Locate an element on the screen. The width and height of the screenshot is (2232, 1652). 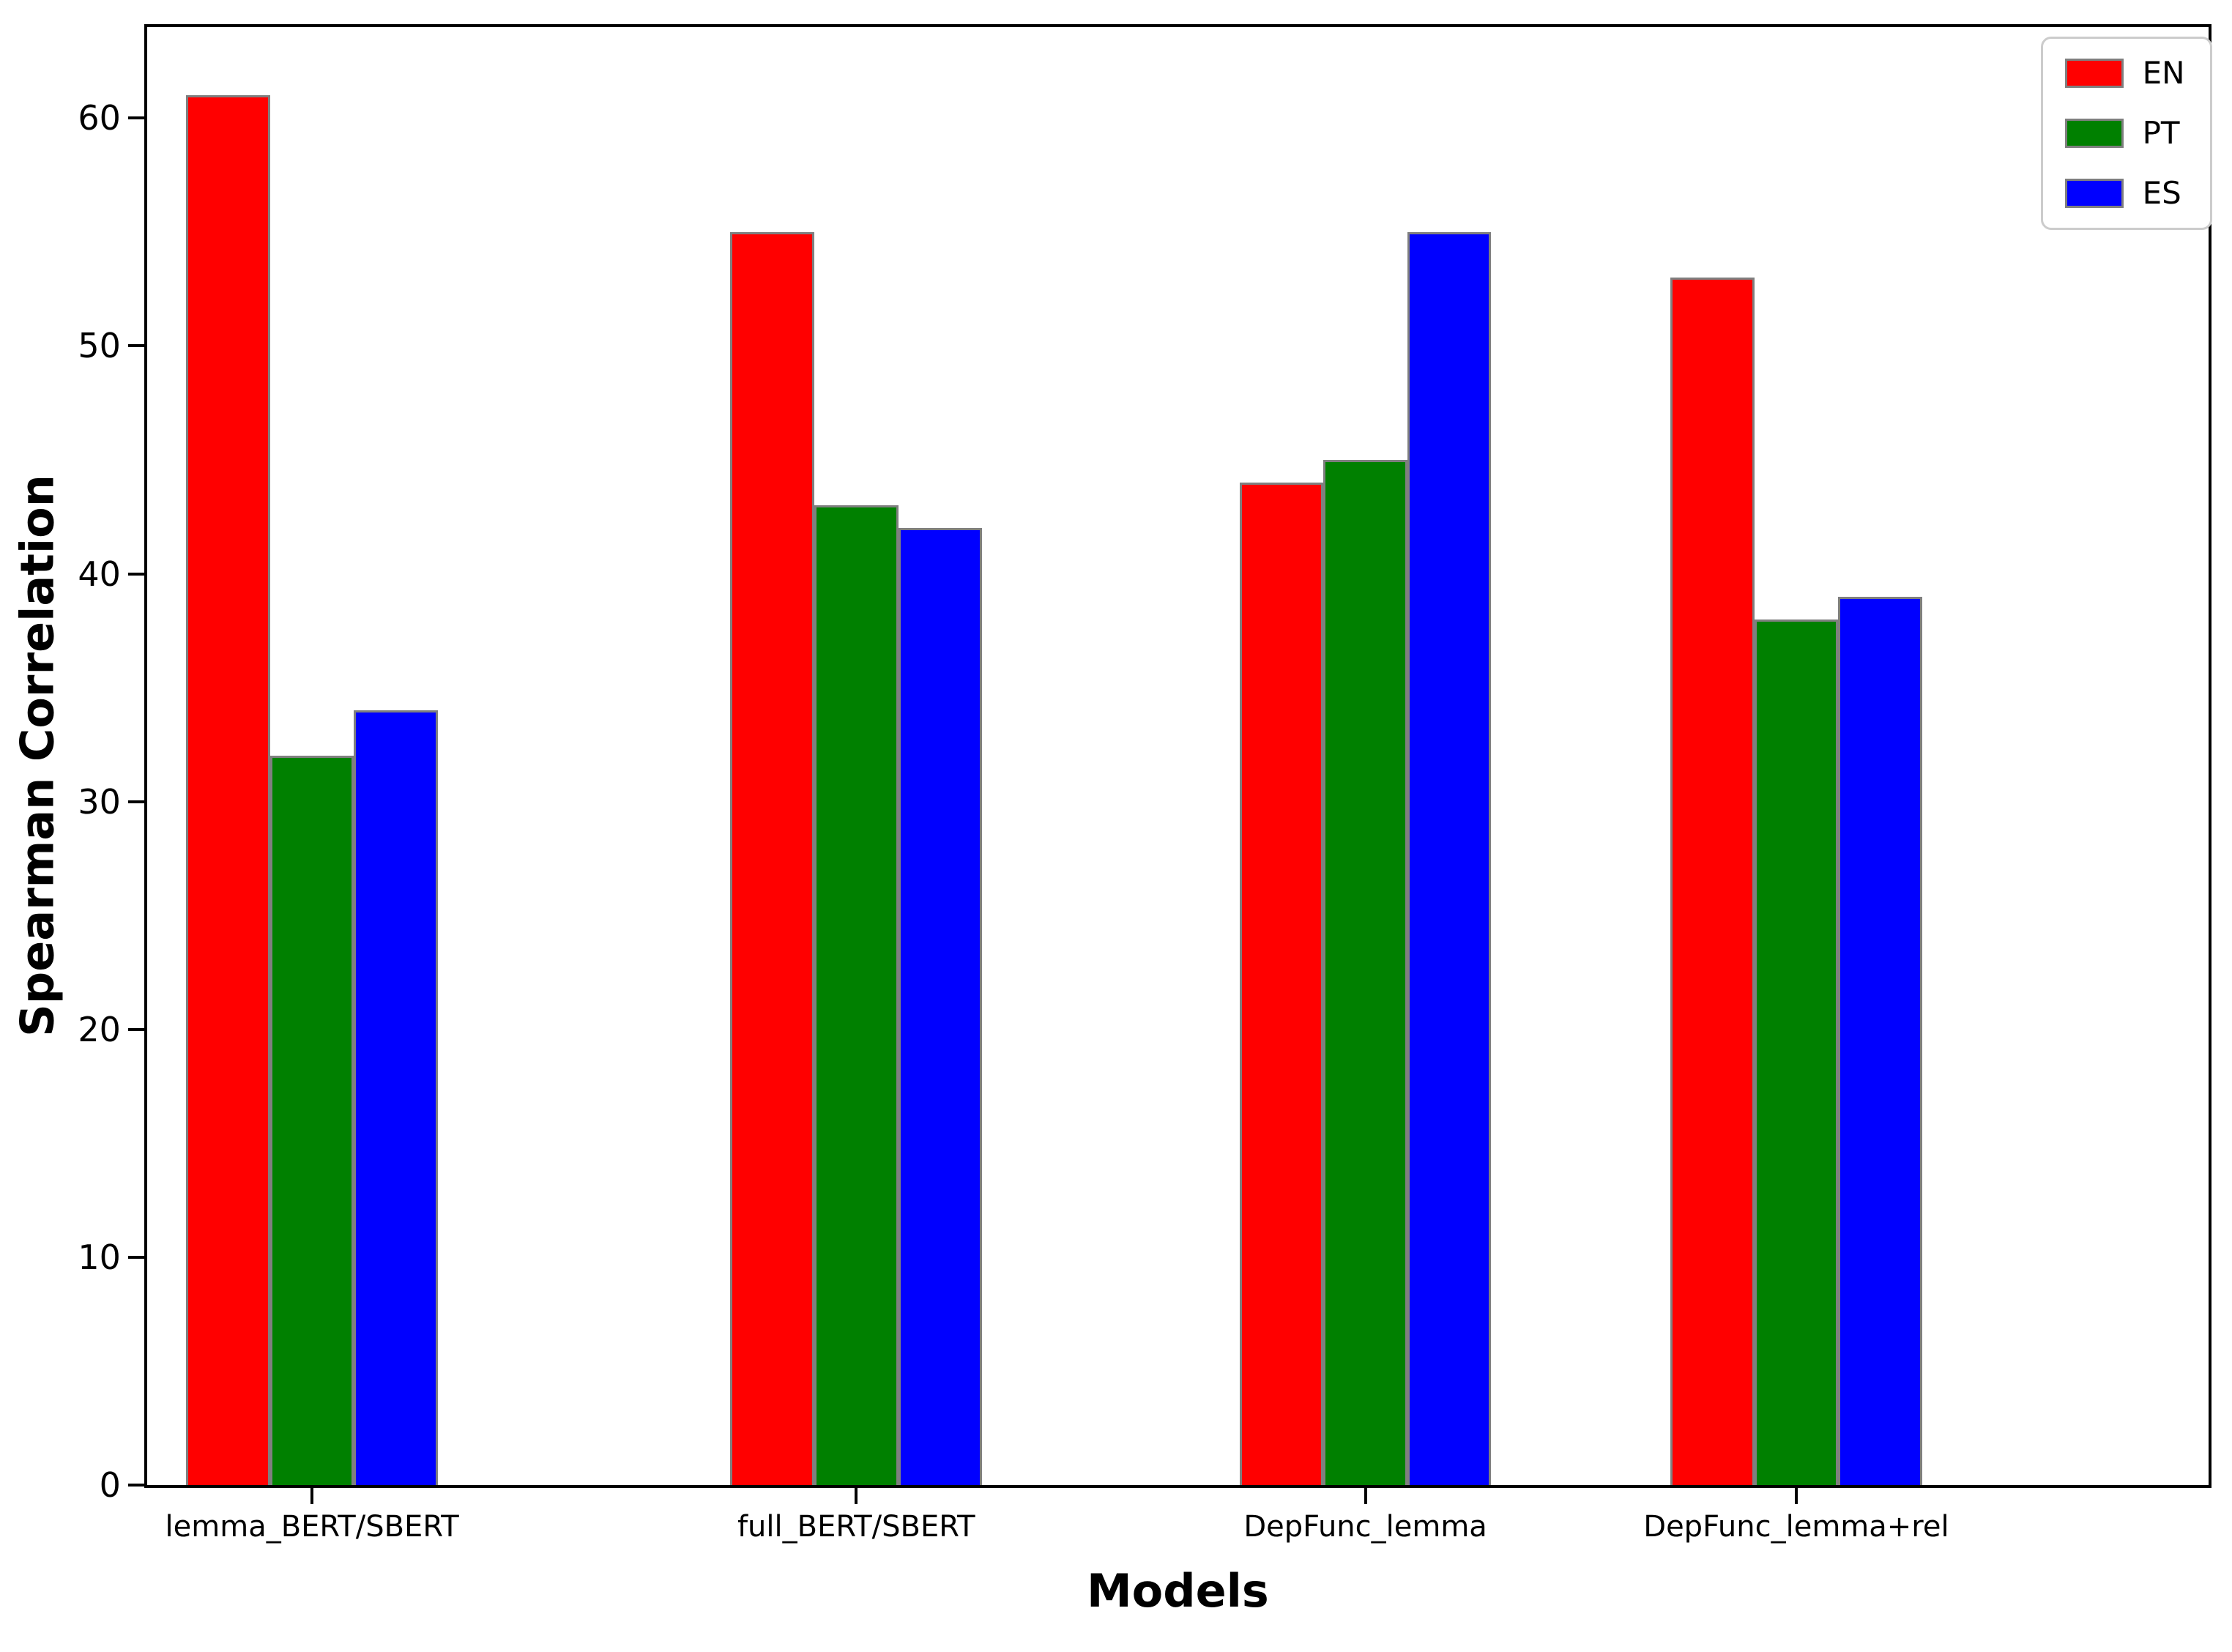
legend-swatch-PT is located at coordinates (2094, 133).